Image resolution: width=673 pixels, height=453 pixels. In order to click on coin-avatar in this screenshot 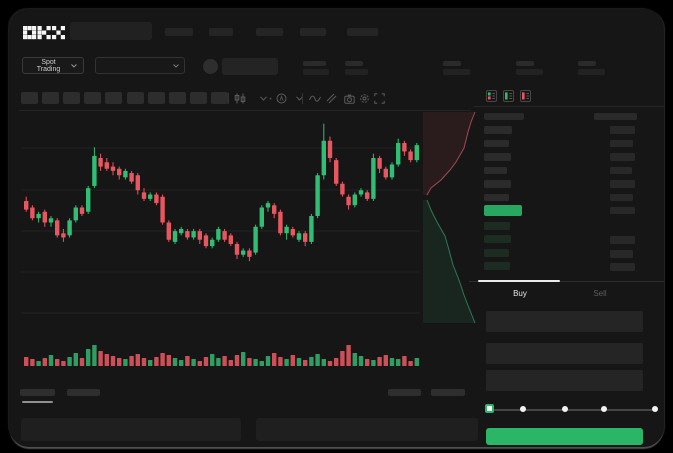, I will do `click(210, 66)`.